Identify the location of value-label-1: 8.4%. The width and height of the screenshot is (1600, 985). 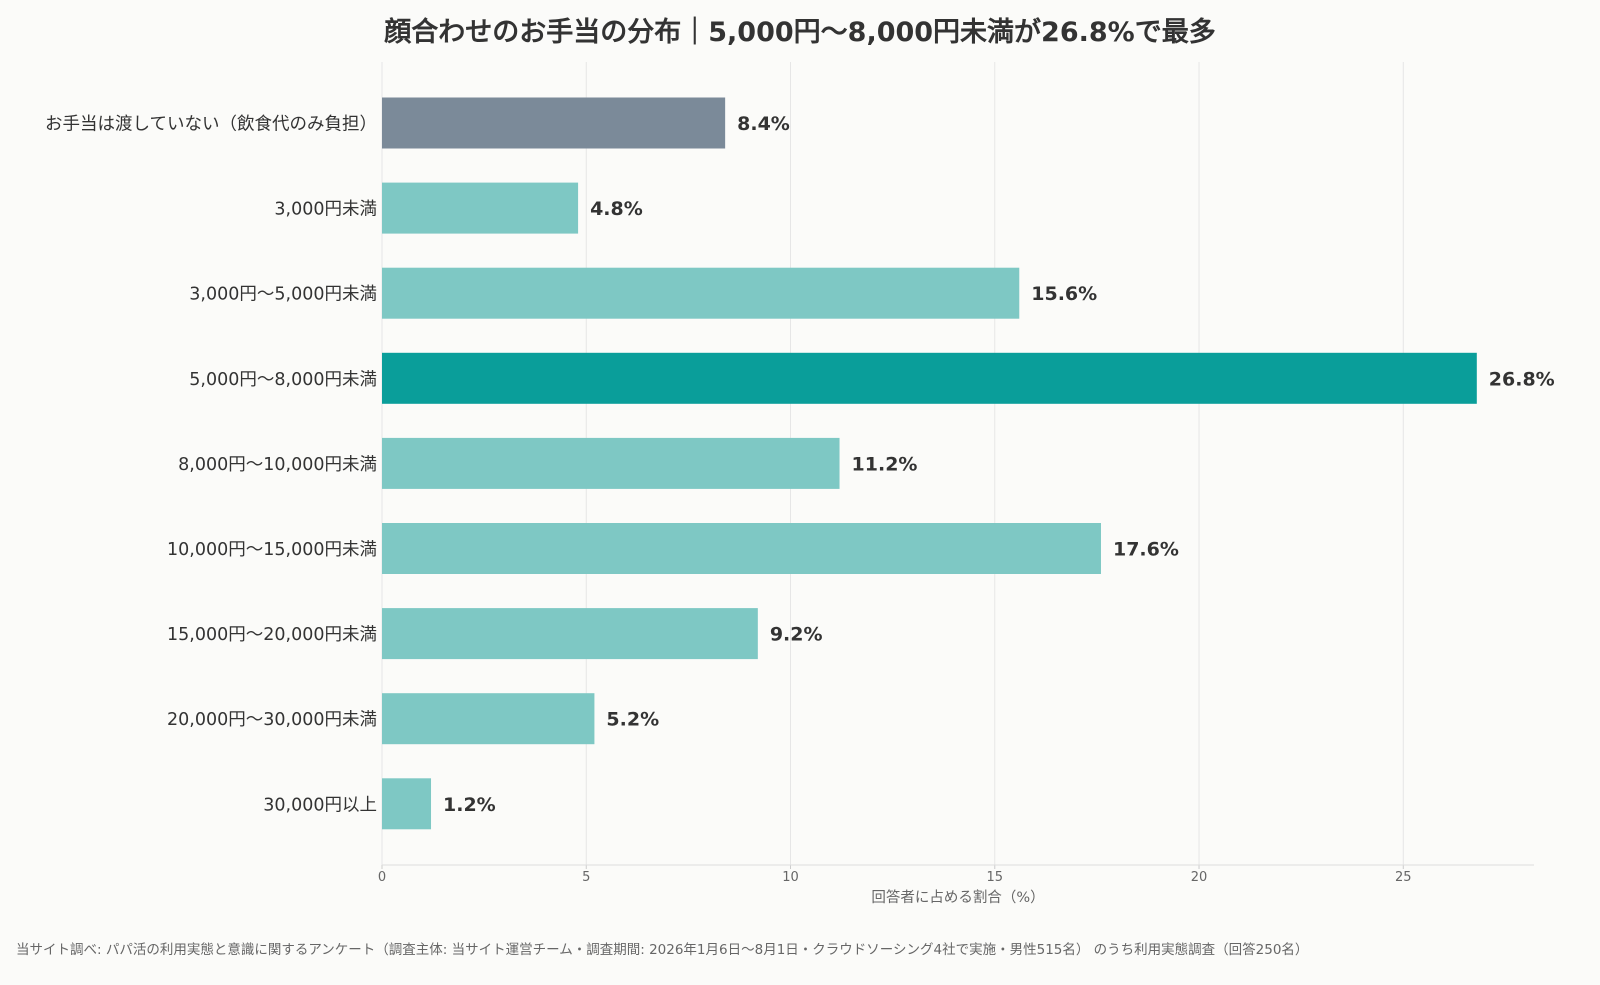
(763, 124).